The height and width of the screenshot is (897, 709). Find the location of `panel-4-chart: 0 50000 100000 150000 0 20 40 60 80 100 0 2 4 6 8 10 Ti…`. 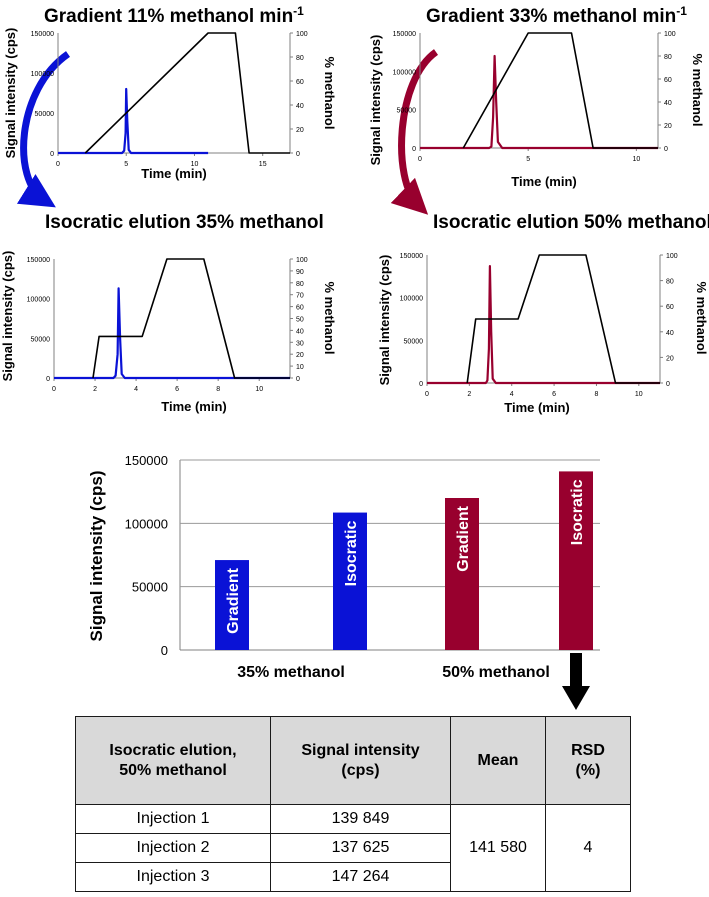

panel-4-chart: 0 50000 100000 150000 0 20 40 60 80 100 0 2 4 6 8 10 Ti… is located at coordinates (543, 334).